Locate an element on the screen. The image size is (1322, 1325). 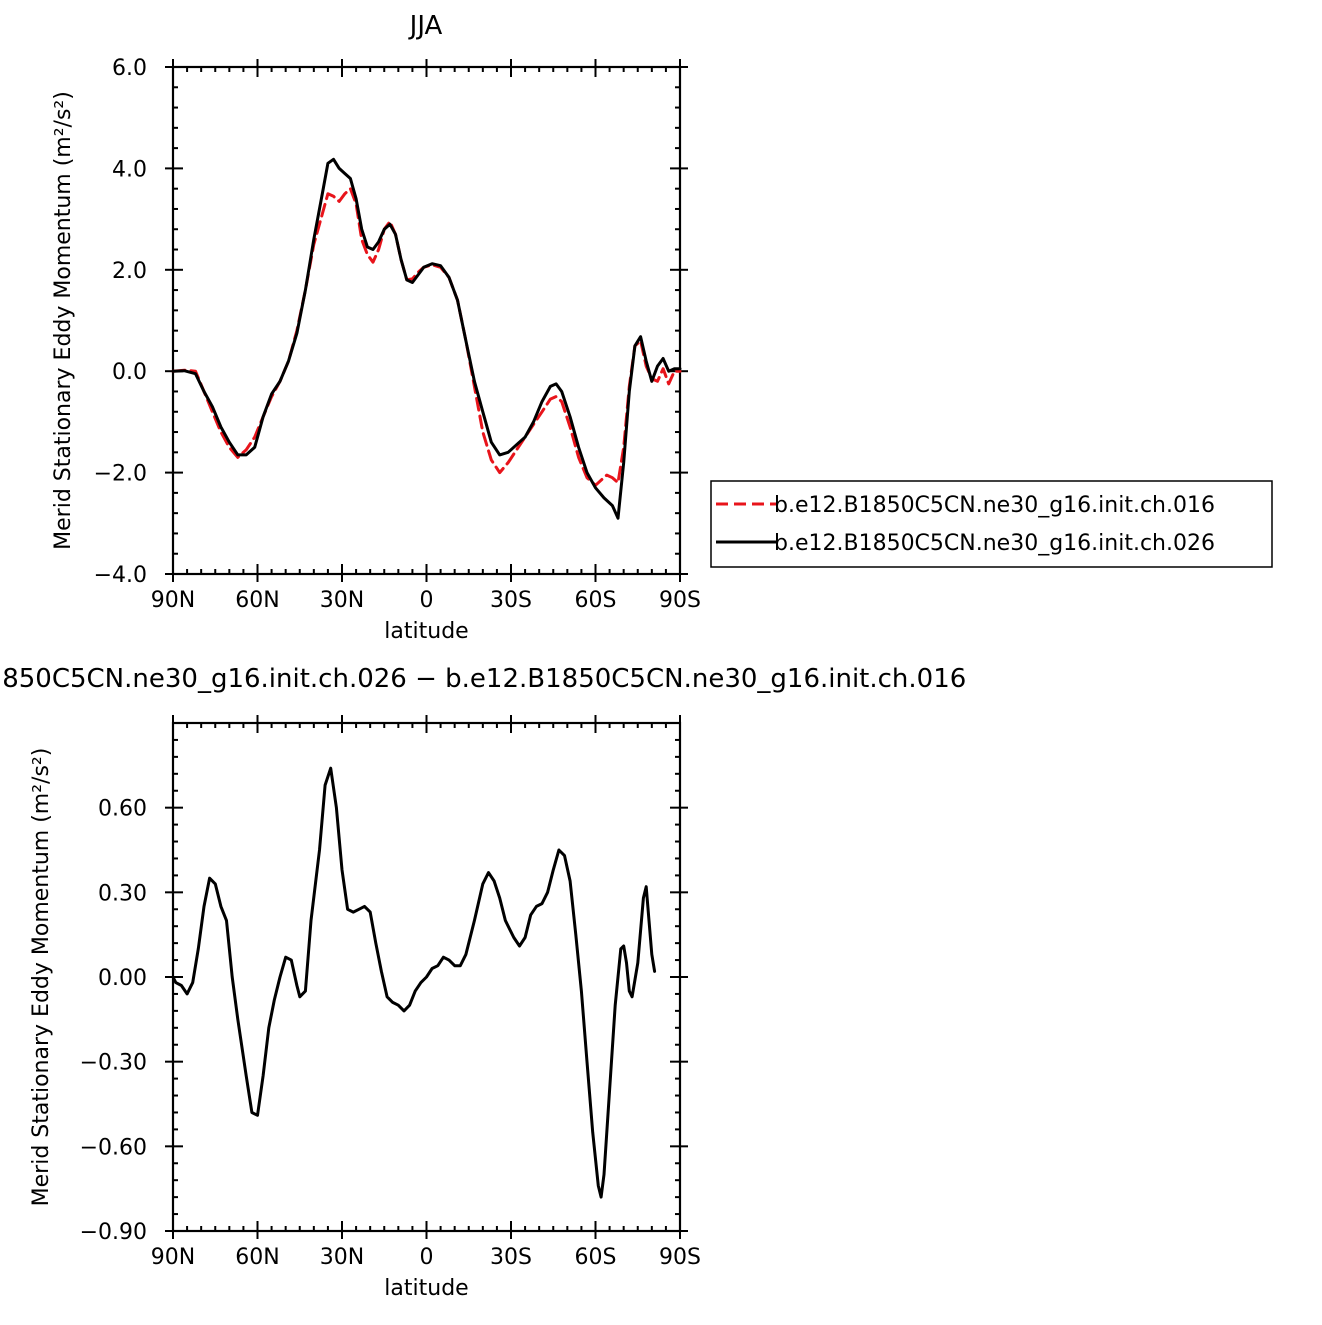
y-tick-label: 0.30 is located at coordinates (122, 893).